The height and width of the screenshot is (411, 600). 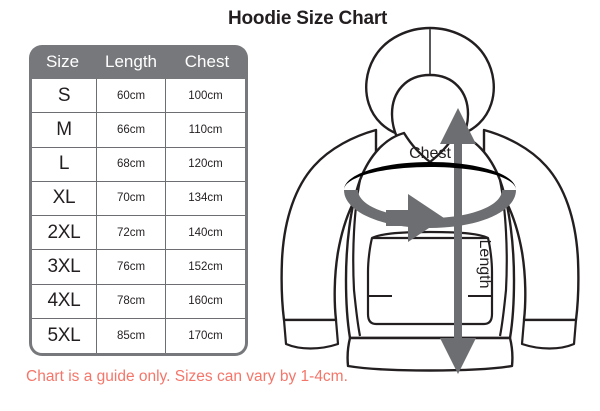 I want to click on chest-measurement-ring, so click(x=430, y=202).